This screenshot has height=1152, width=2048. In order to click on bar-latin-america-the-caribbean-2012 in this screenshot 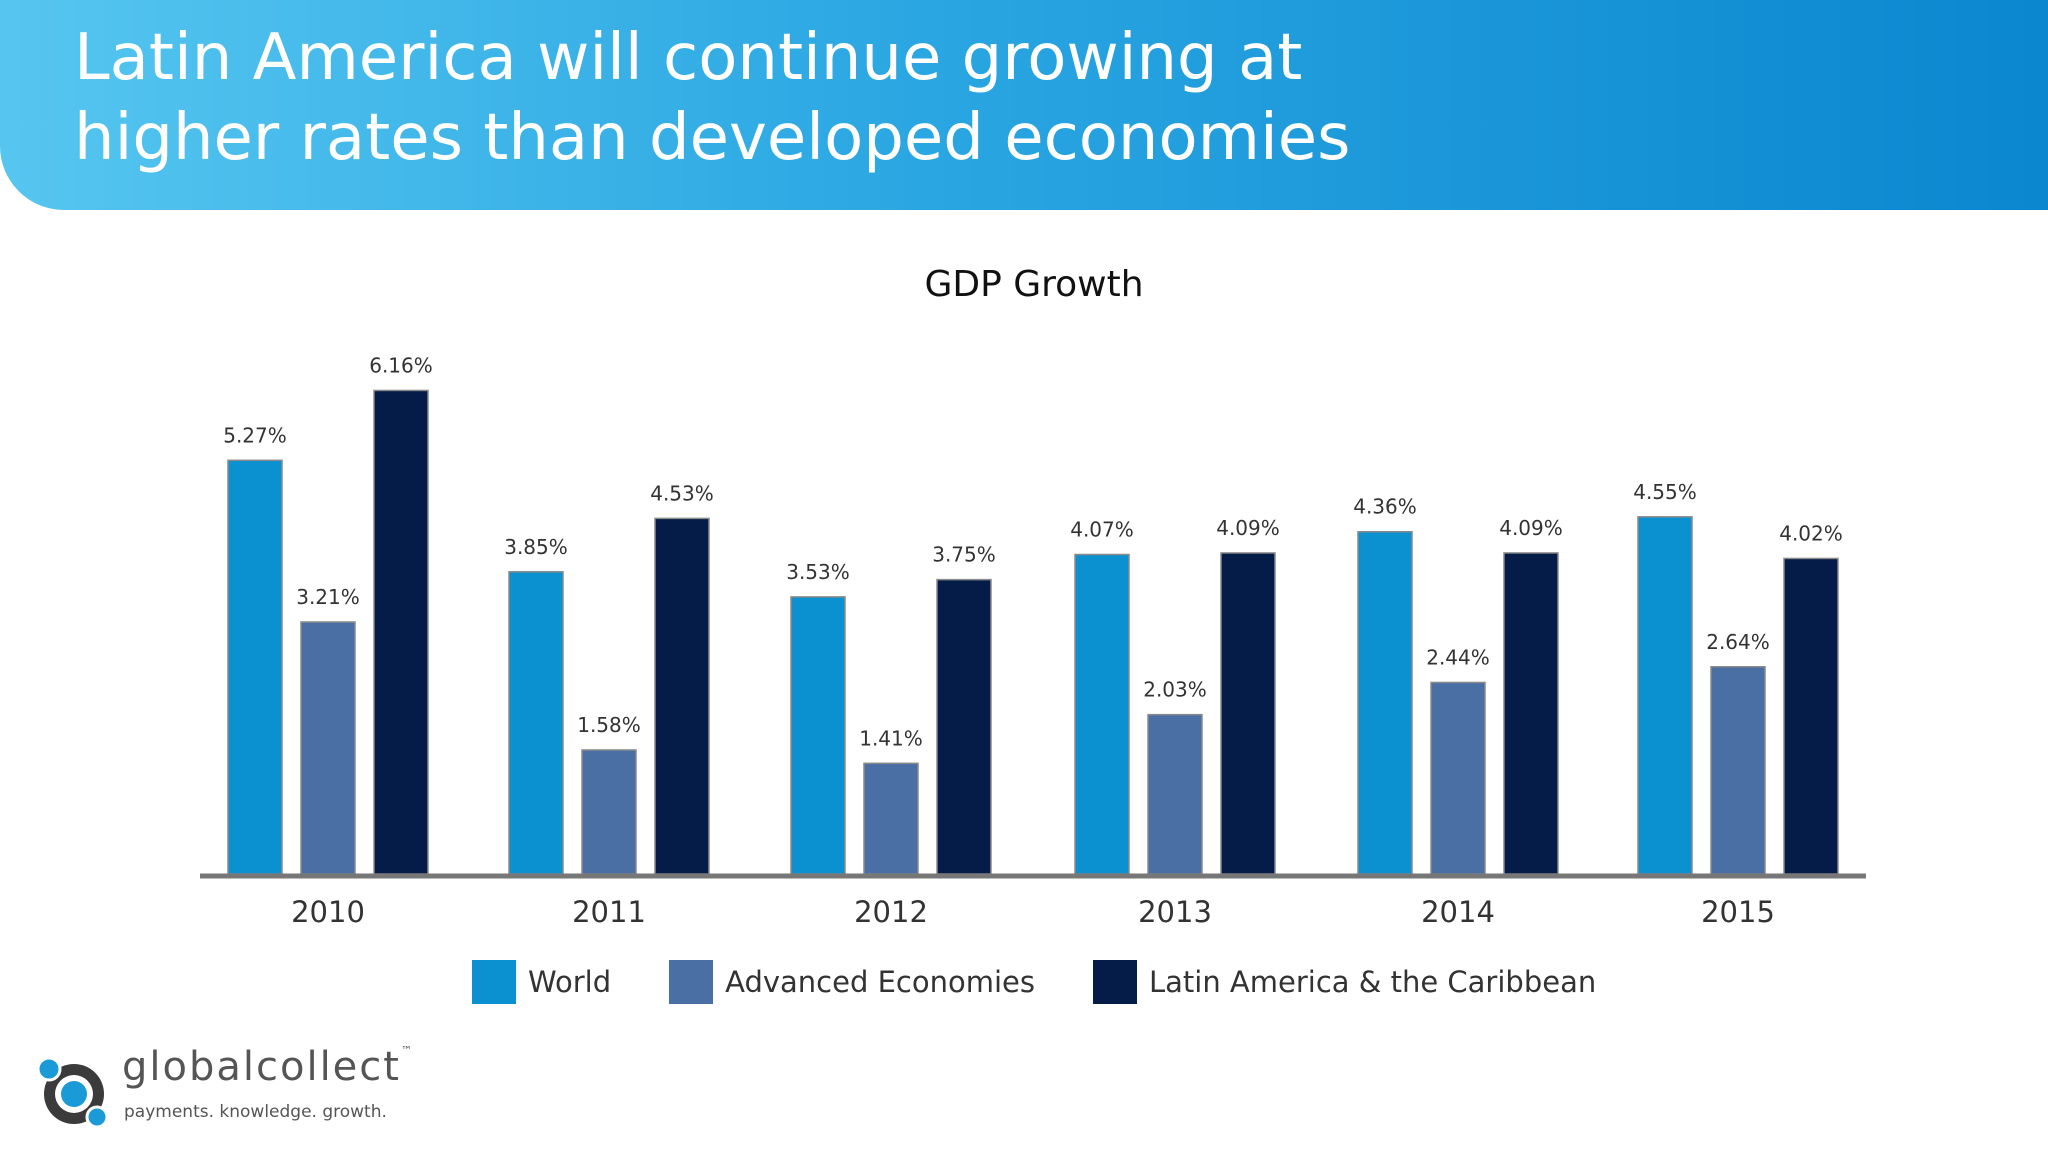, I will do `click(964, 726)`.